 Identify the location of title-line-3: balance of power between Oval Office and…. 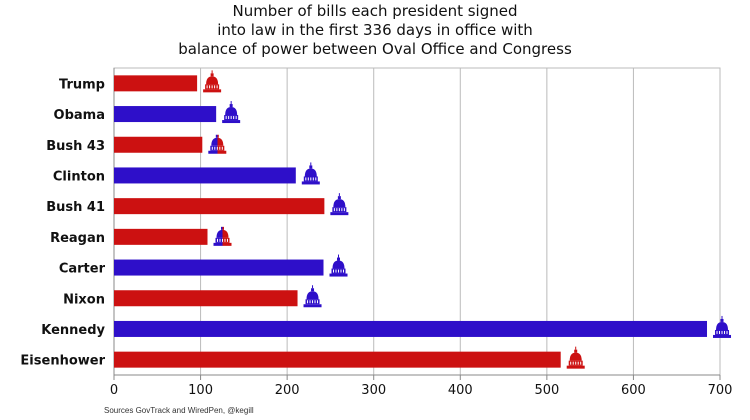
(375, 49).